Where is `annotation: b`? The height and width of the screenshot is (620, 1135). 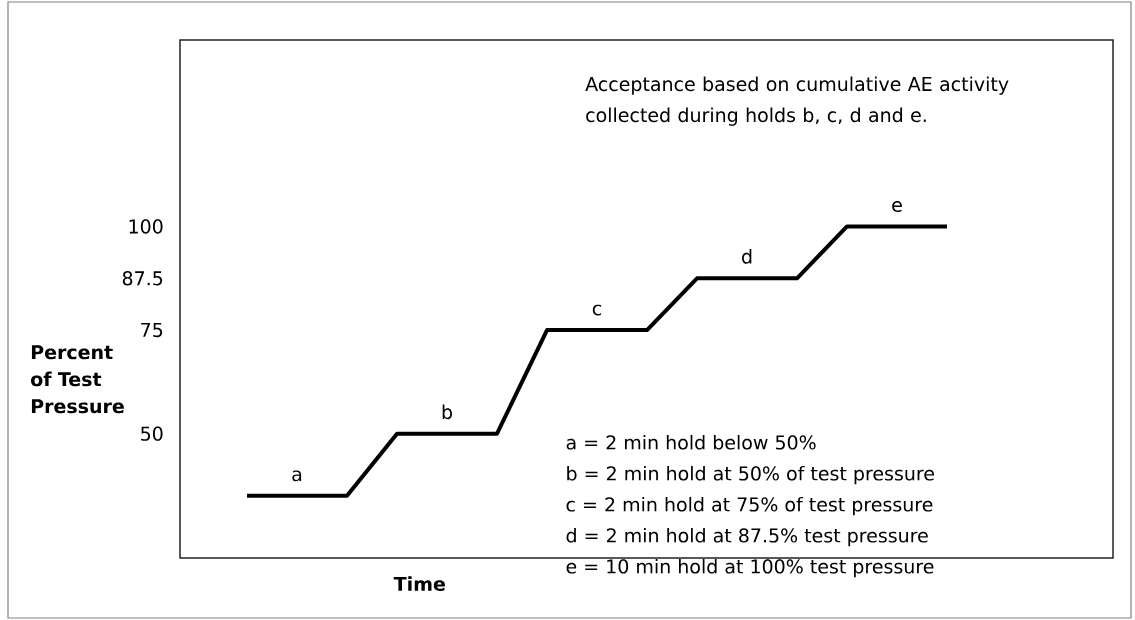
annotation: b is located at coordinates (447, 412).